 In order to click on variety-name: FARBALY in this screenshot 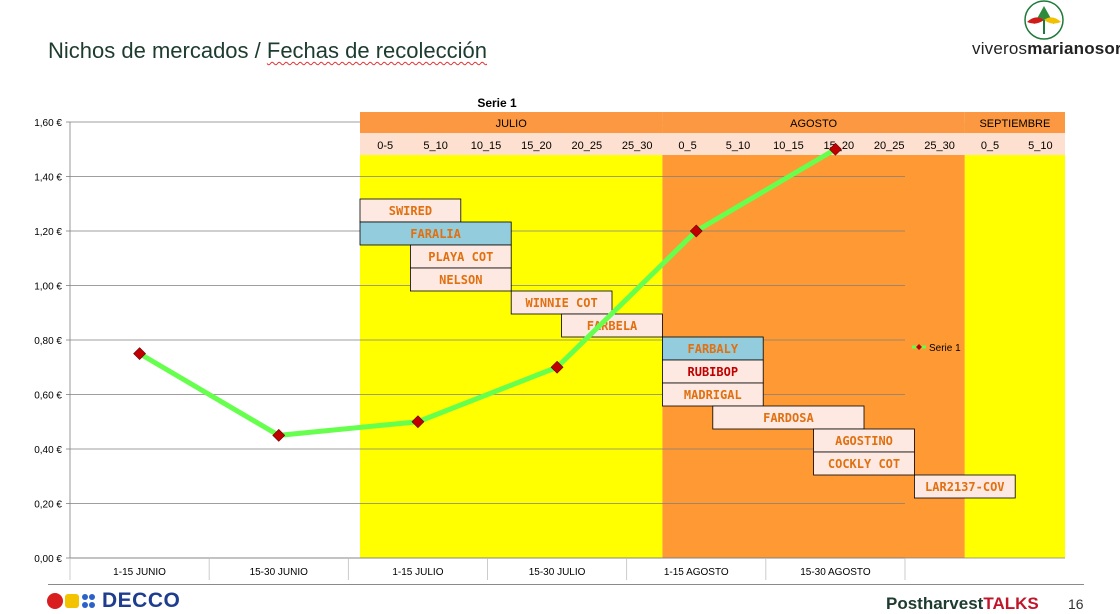, I will do `click(713, 349)`.